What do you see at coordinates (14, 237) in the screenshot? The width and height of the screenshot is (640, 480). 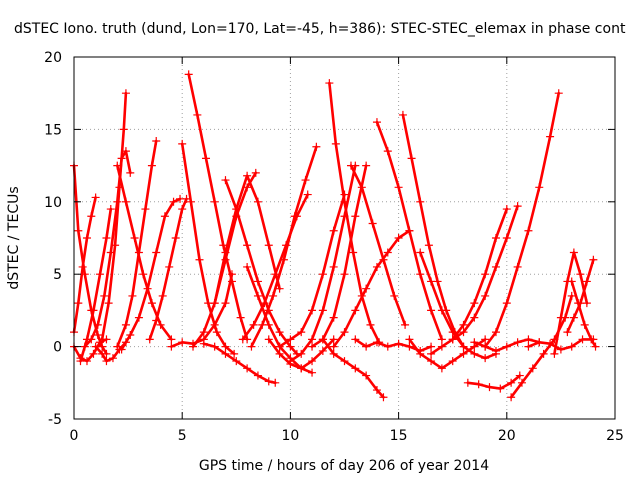 I see `y-axis-label: dSTEC / TECUs` at bounding box center [14, 237].